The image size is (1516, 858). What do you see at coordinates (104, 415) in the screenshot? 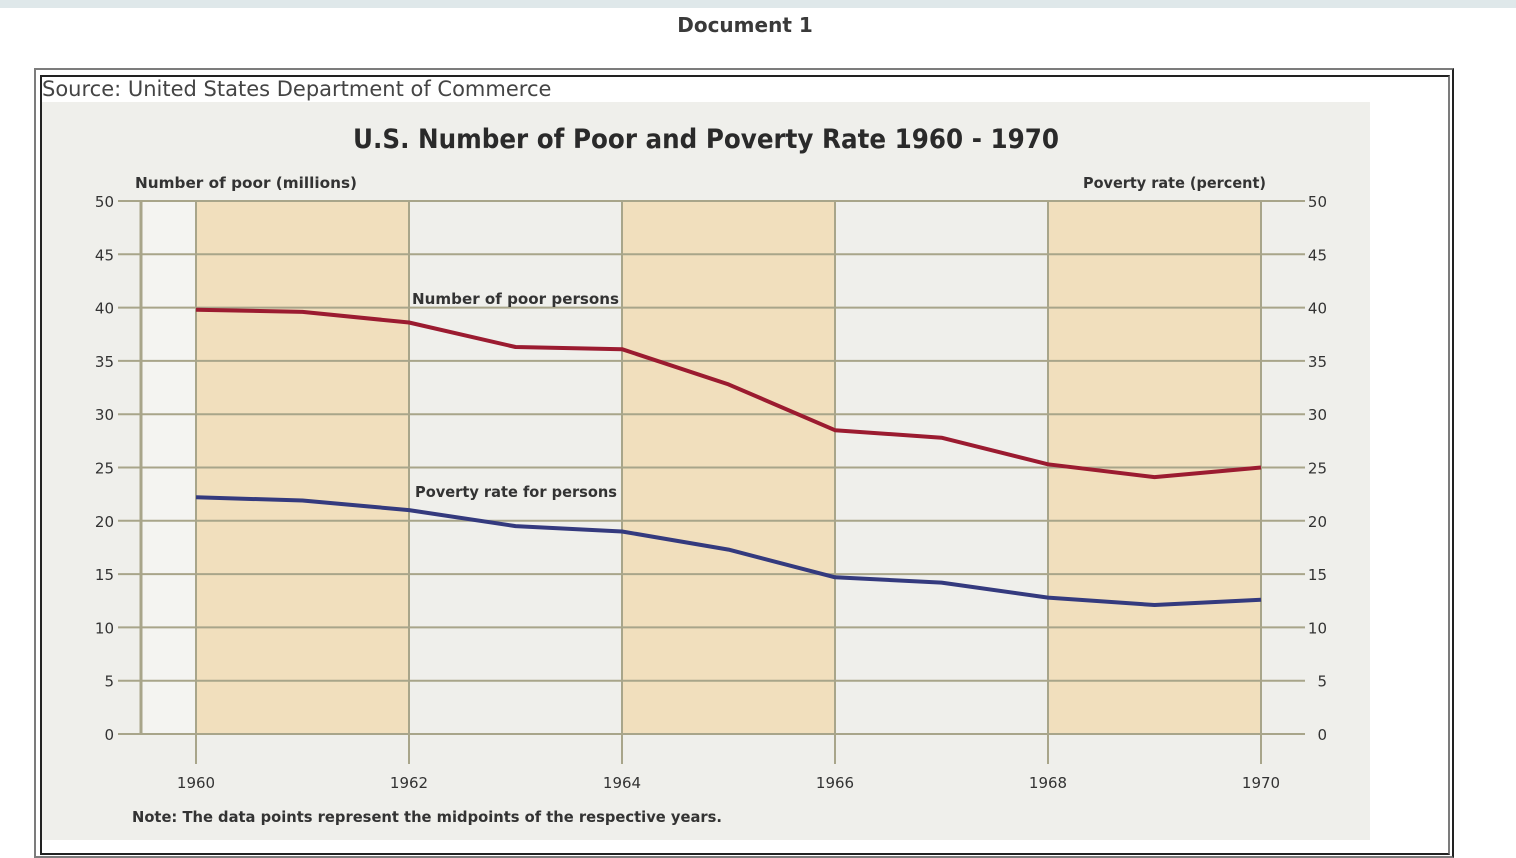
I see `left-y-tick-label: 30` at bounding box center [104, 415].